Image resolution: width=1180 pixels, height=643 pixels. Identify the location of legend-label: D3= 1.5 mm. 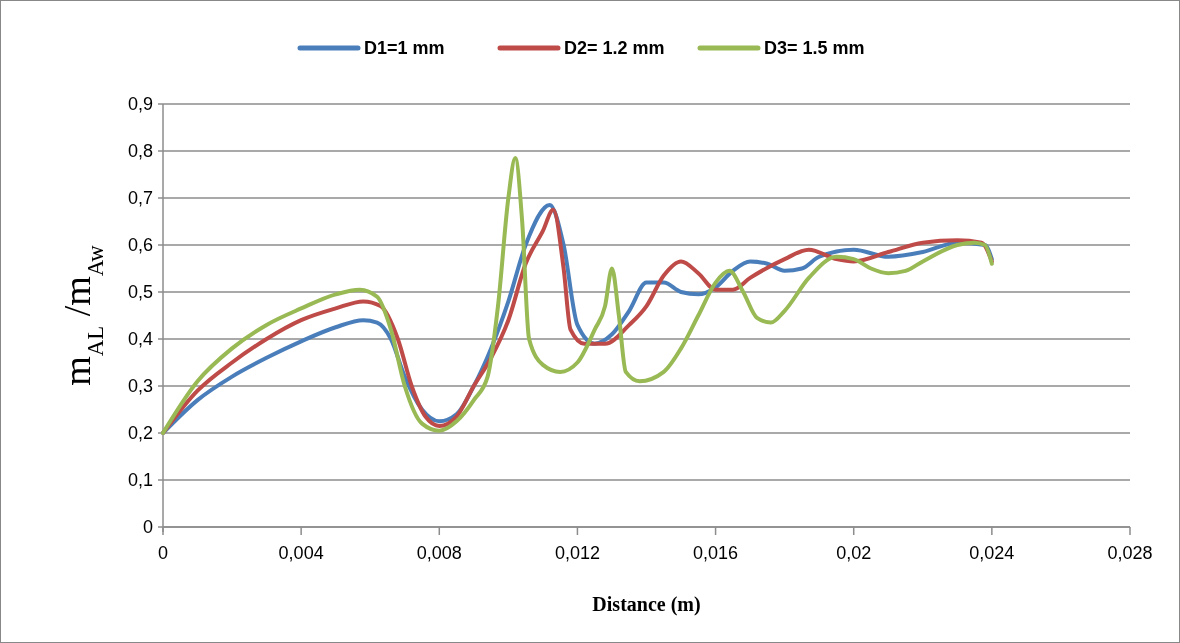
(814, 48).